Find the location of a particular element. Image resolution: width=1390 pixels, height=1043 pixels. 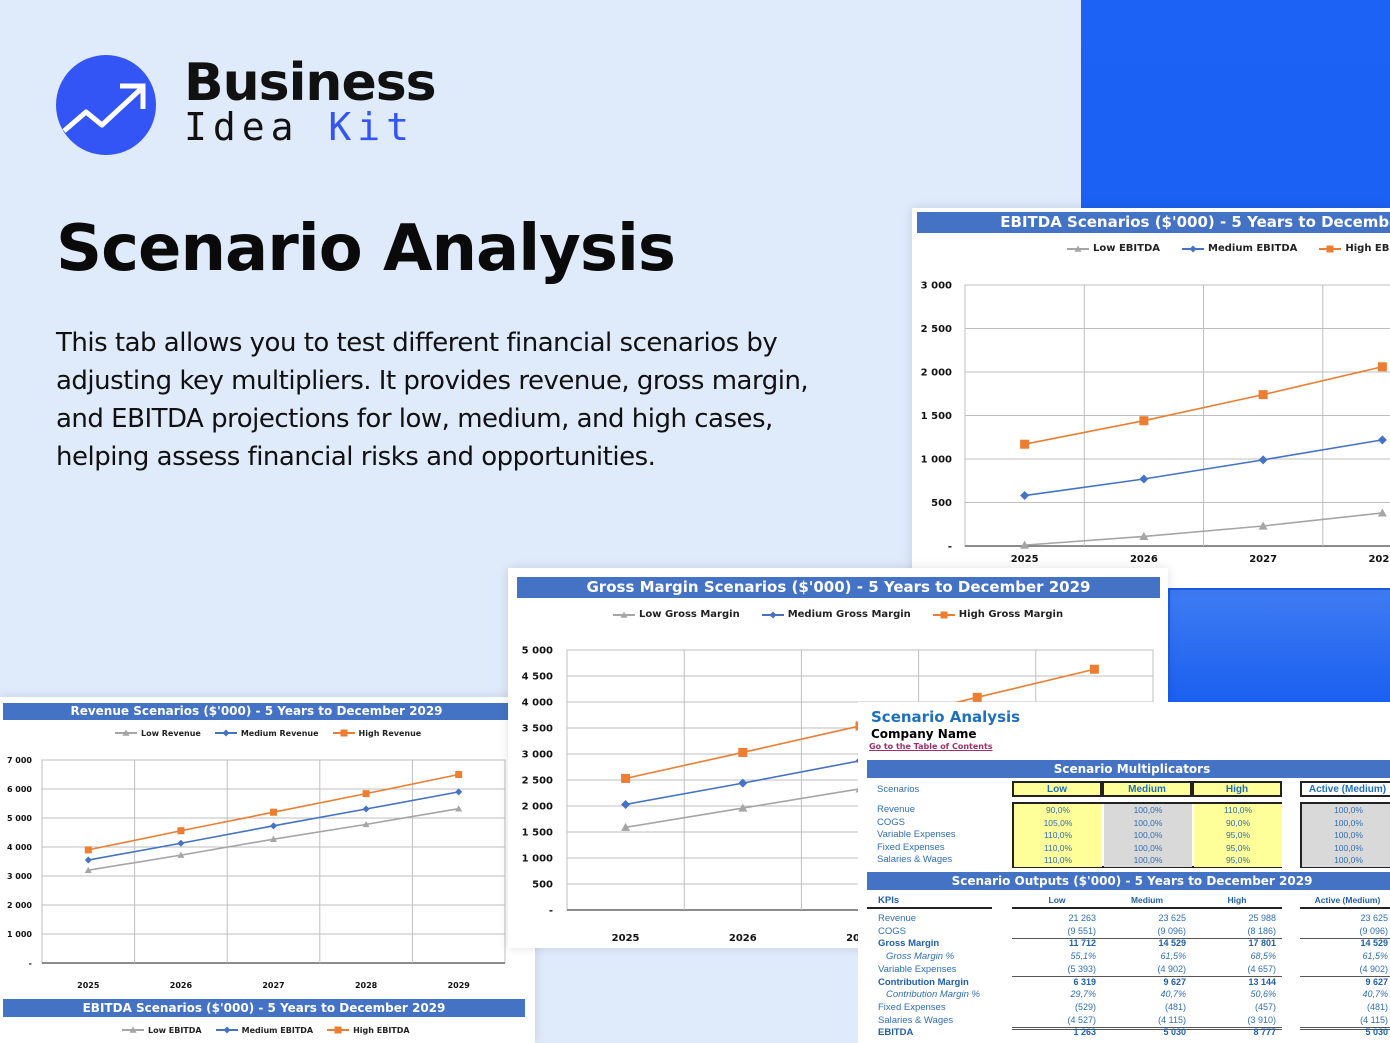

output-active-value: (4 902) is located at coordinates (1373, 968).